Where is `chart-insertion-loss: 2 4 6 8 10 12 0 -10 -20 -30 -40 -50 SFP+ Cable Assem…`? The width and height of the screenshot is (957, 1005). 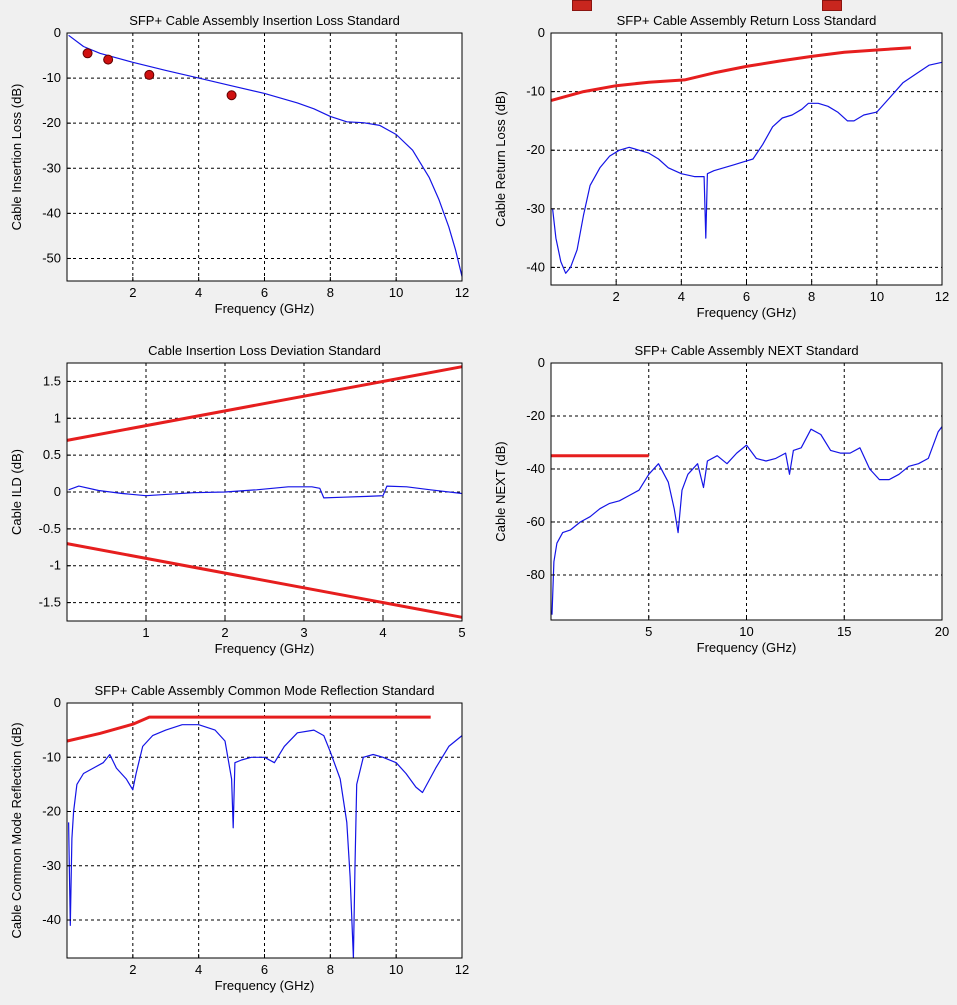
chart-insertion-loss: 2 4 6 8 10 12 0 -10 -20 -30 -40 -50 SFP+ Cable Assem… is located at coordinates (239, 164).